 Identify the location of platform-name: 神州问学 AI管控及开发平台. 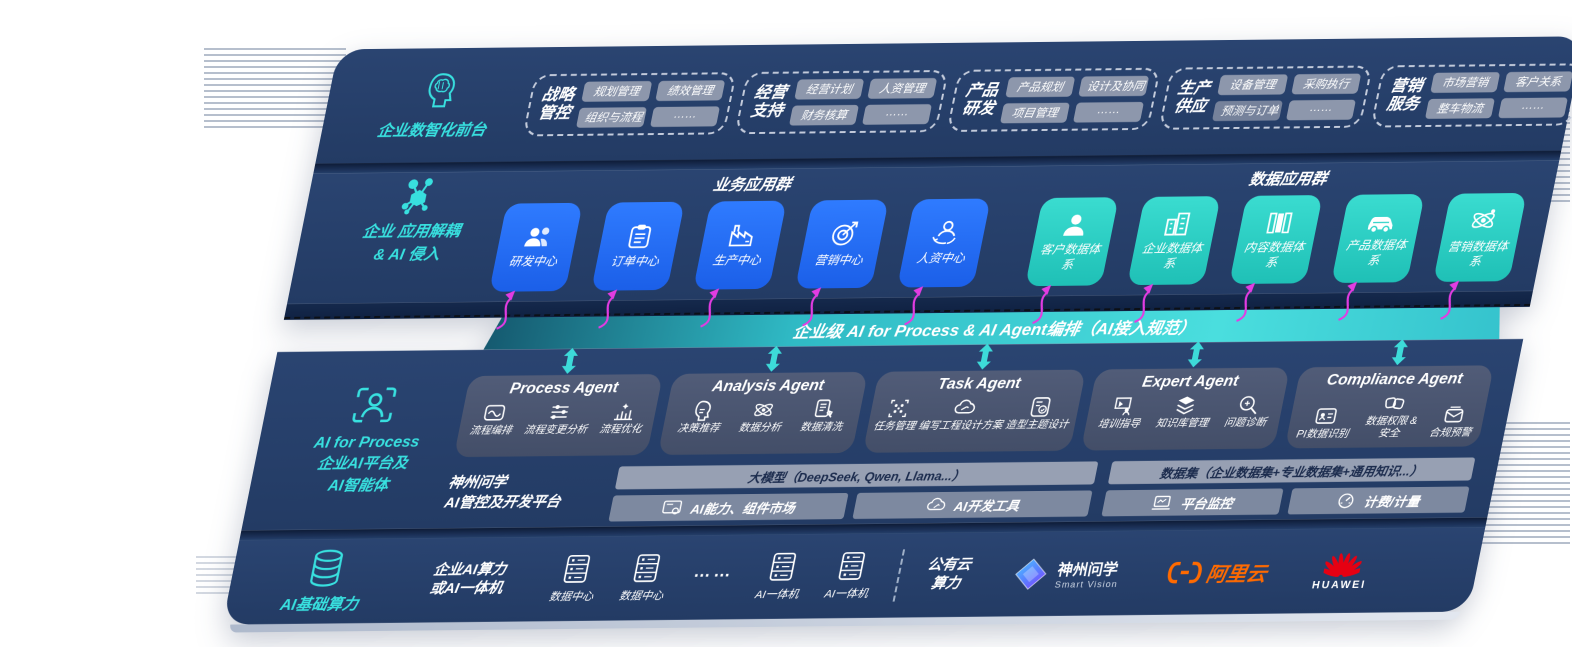
(522, 495).